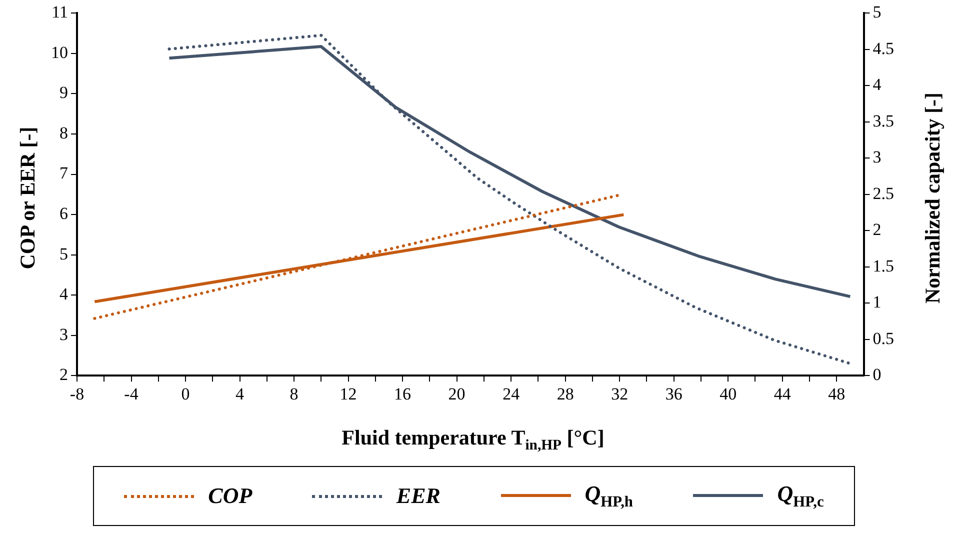  I want to click on x-tick-label: 0, so click(185, 394).